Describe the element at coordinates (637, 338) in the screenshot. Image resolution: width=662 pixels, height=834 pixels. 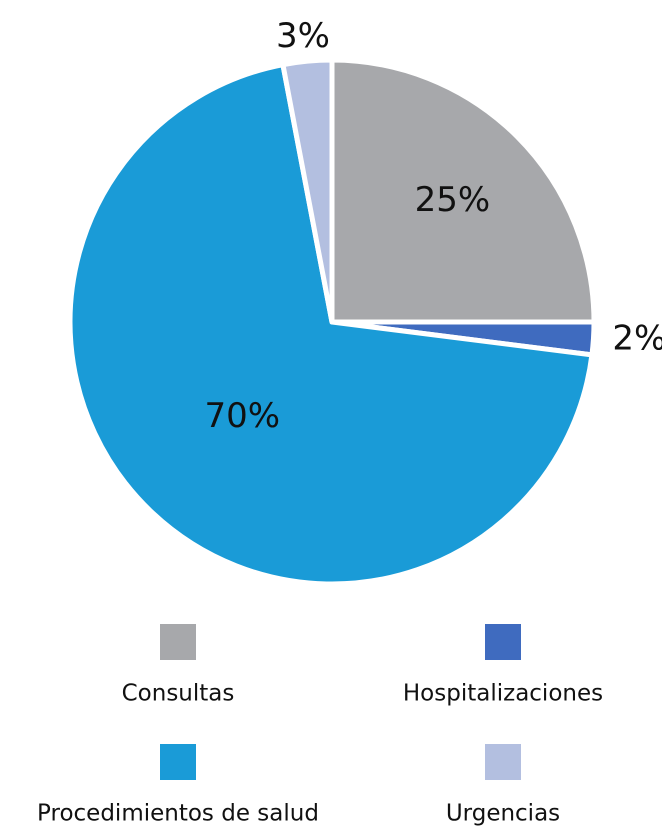
I see `data-label: 2%` at that location.